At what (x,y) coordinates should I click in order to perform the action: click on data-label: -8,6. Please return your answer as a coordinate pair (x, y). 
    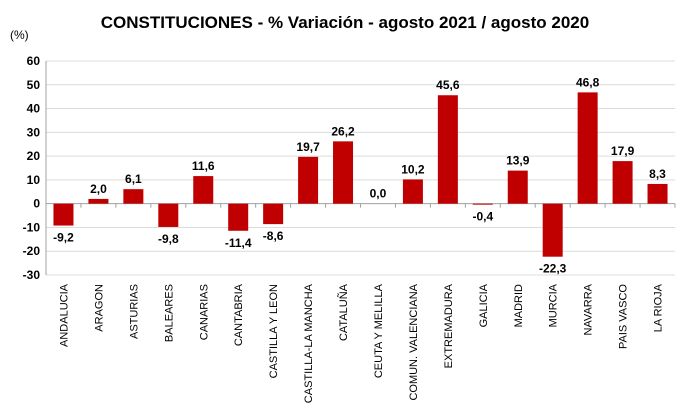
    Looking at the image, I should click on (273, 236).